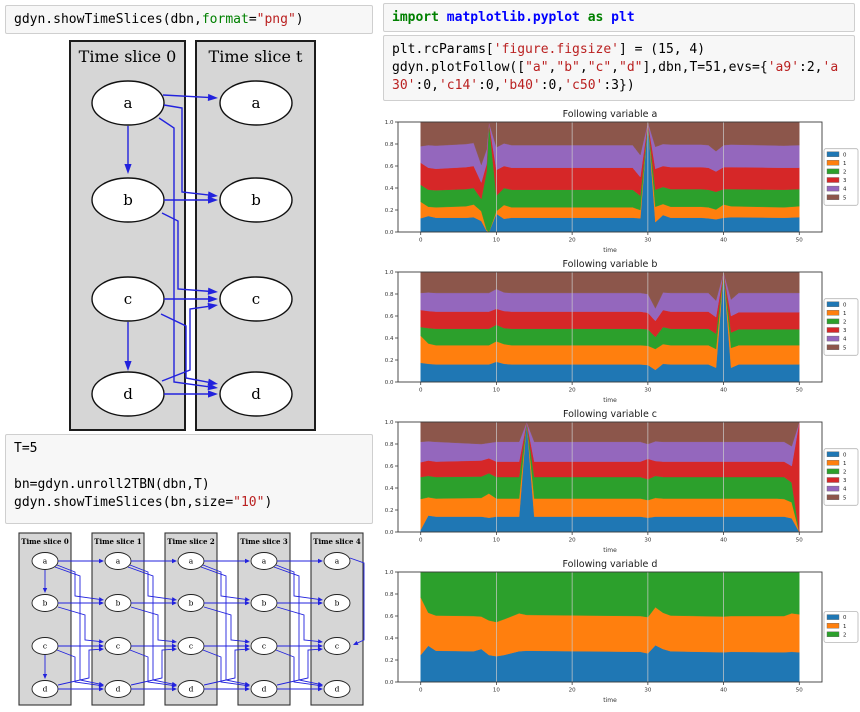 This screenshot has width=860, height=712. Describe the element at coordinates (256, 56) in the screenshot. I see `panel-title: Time slice t` at that location.